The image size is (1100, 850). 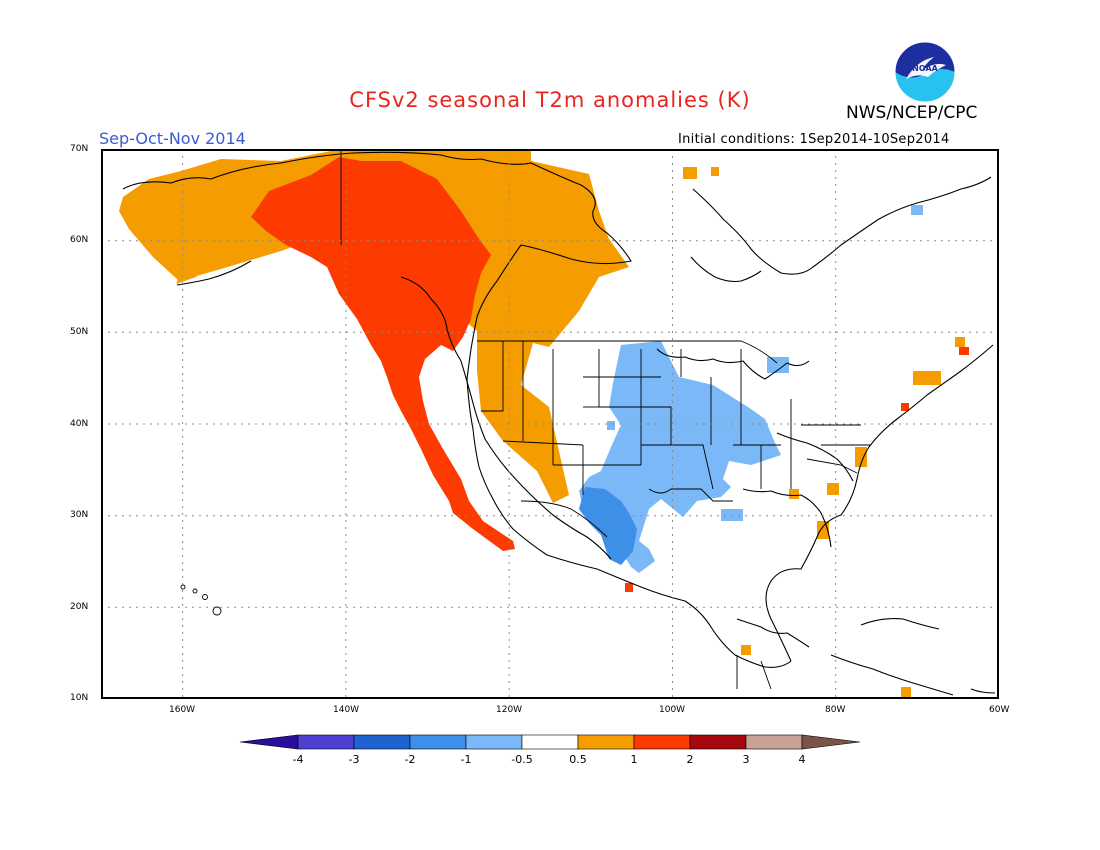 I want to click on chart-title: CFSv2 seasonal T2m anomalies (K), so click(x=550, y=100).